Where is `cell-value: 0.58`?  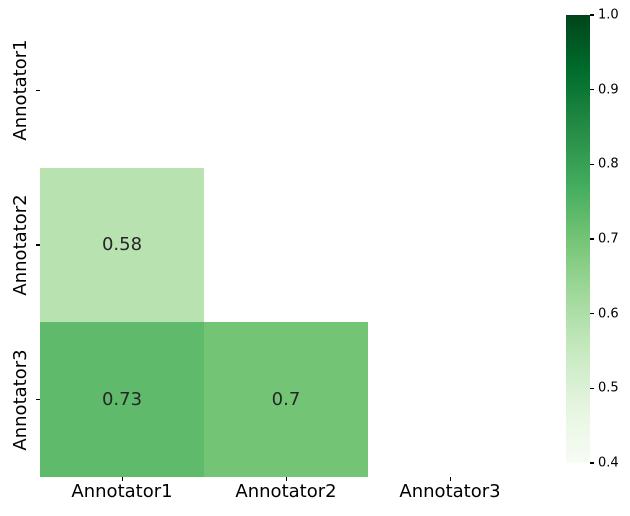 cell-value: 0.58 is located at coordinates (122, 244).